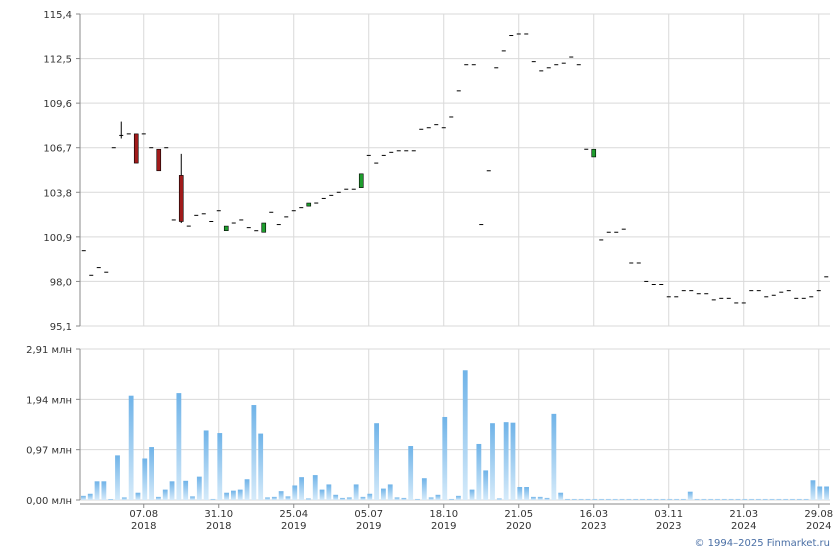 This screenshot has height=550, width=840. I want to click on price-tick-label: 98,0, so click(61, 282).